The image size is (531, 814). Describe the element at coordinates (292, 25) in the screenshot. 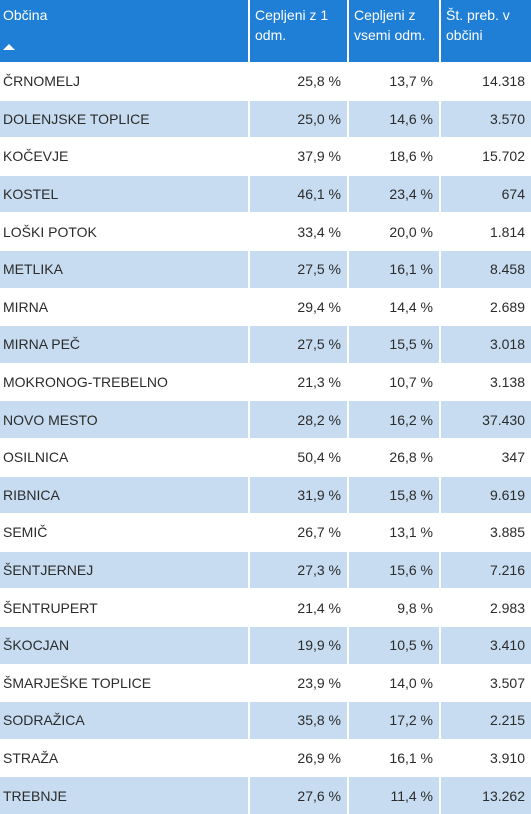

I see `column-header-label: Cepljeni z 1 odm.` at that location.